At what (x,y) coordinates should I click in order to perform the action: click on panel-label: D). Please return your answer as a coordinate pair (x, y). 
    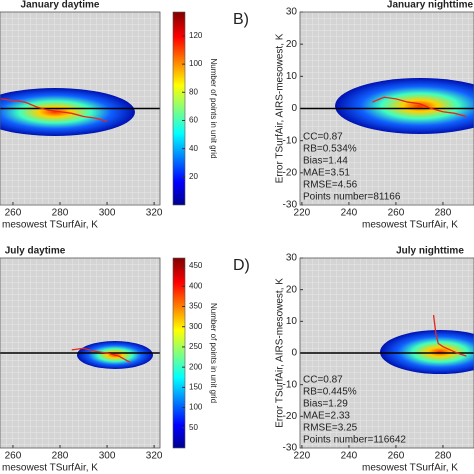
    Looking at the image, I should click on (241, 265).